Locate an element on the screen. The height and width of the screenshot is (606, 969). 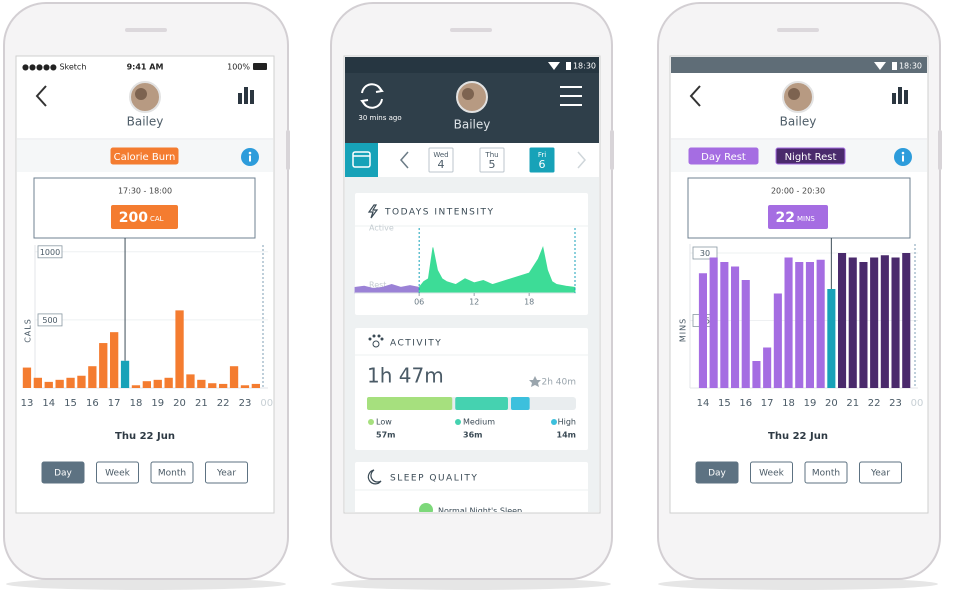
y-tick-box is located at coordinates (50, 252).